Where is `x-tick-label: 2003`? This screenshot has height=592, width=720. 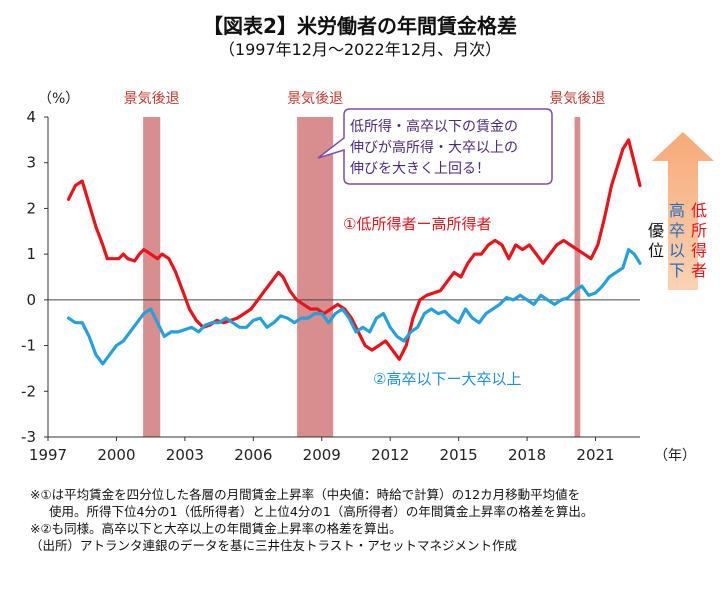 x-tick-label: 2003 is located at coordinates (185, 455).